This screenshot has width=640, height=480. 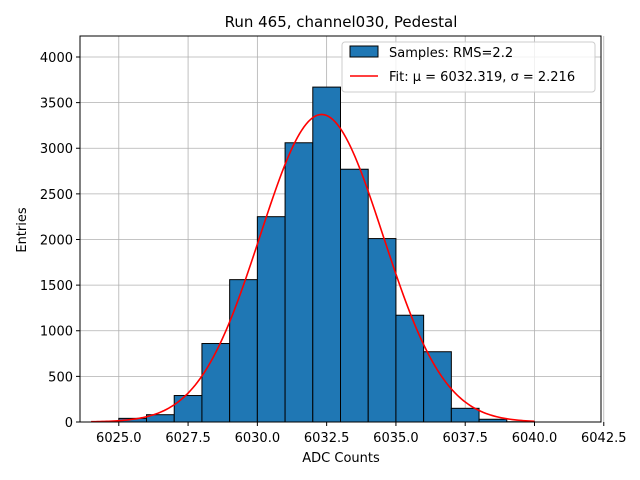 I want to click on x-tick-label: 6037.5, so click(x=465, y=438).